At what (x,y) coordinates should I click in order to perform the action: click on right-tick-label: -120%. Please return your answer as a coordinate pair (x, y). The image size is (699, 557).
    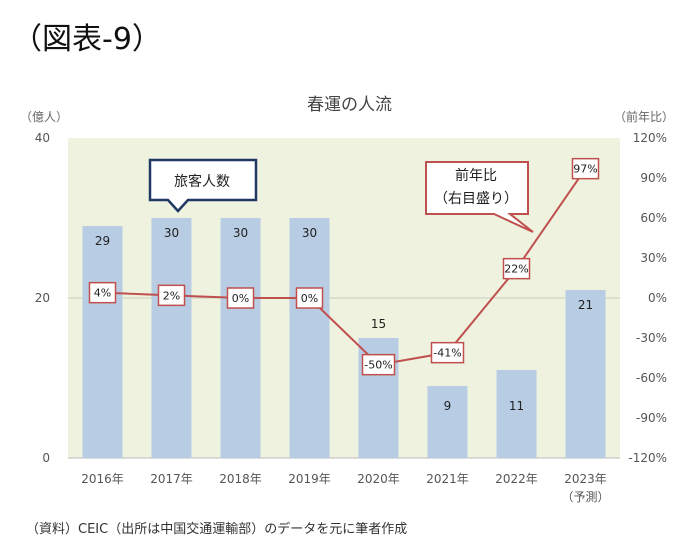
    Looking at the image, I should click on (647, 458).